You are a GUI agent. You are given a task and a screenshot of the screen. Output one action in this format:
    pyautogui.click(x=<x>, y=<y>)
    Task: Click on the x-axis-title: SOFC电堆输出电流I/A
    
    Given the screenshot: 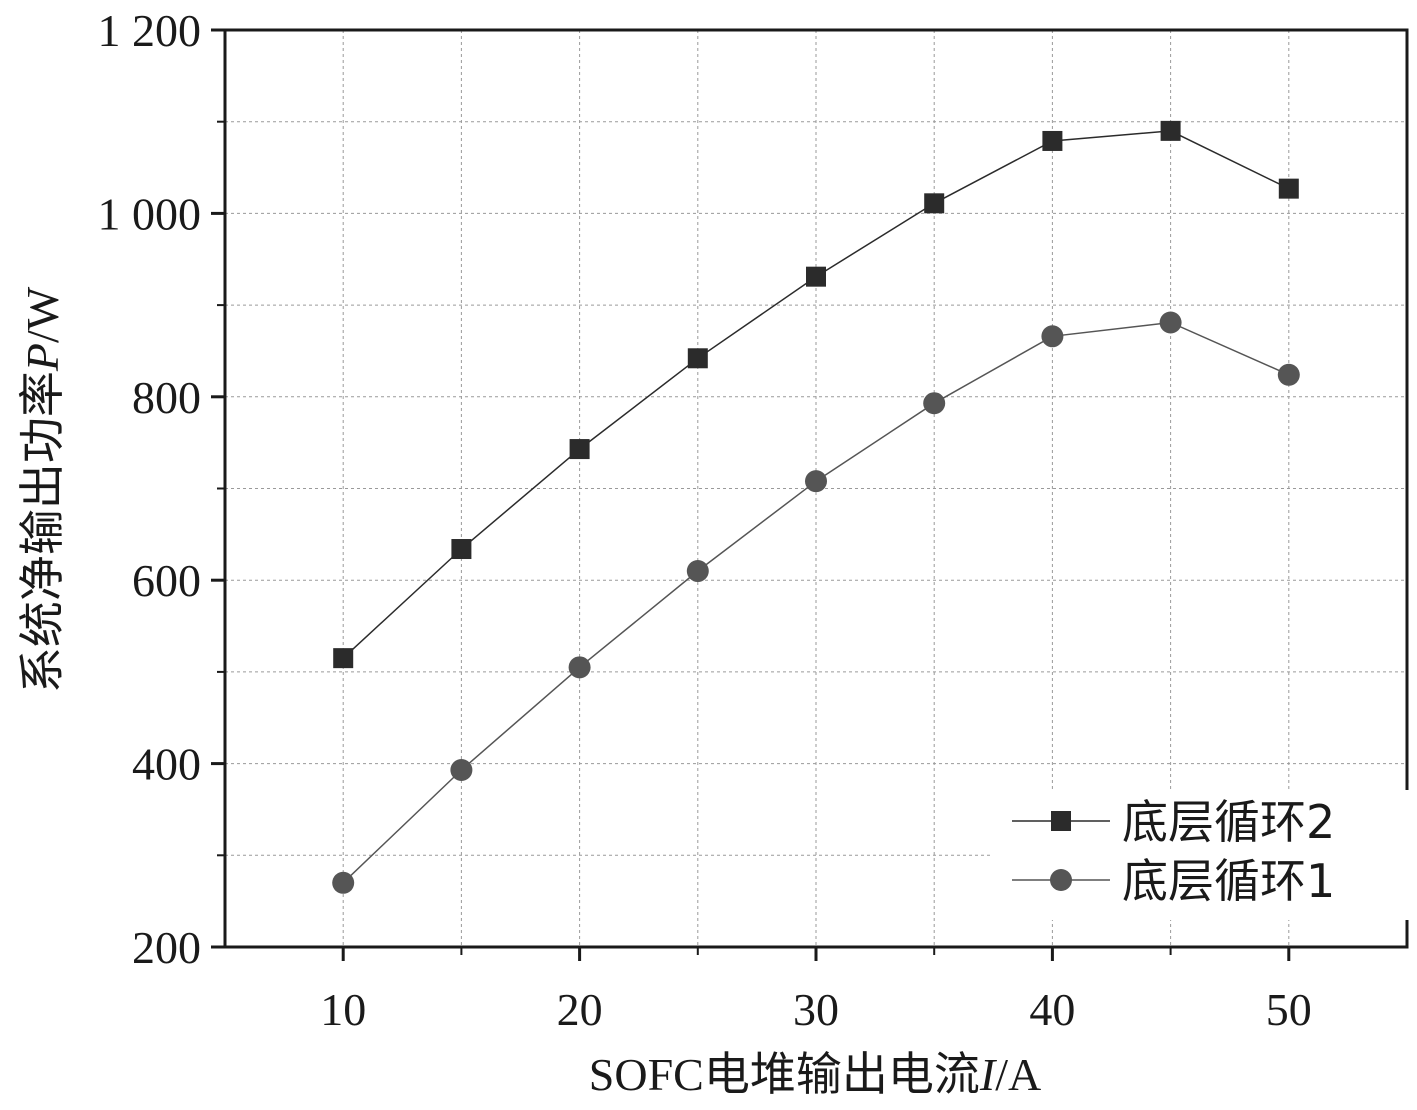 What is the action you would take?
    pyautogui.click(x=815, y=1074)
    